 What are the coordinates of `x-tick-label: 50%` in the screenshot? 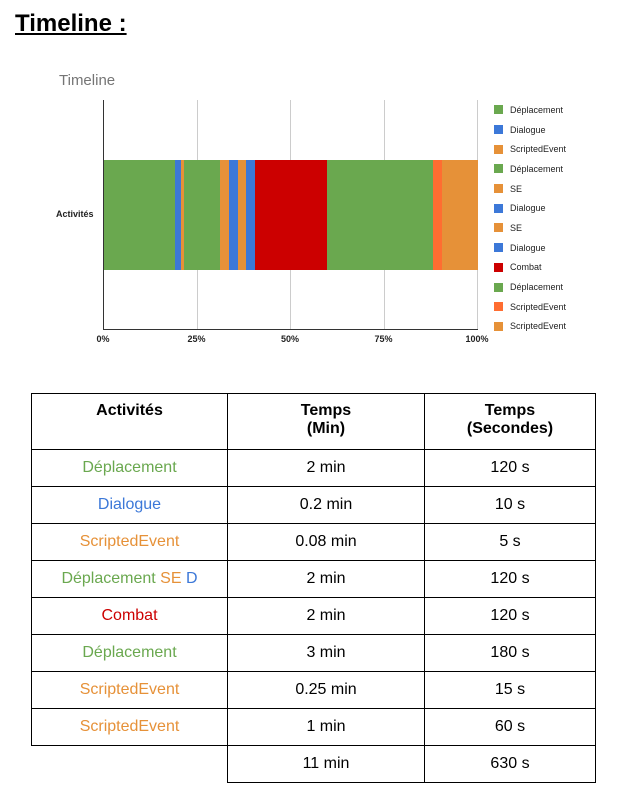 It's located at (290, 339).